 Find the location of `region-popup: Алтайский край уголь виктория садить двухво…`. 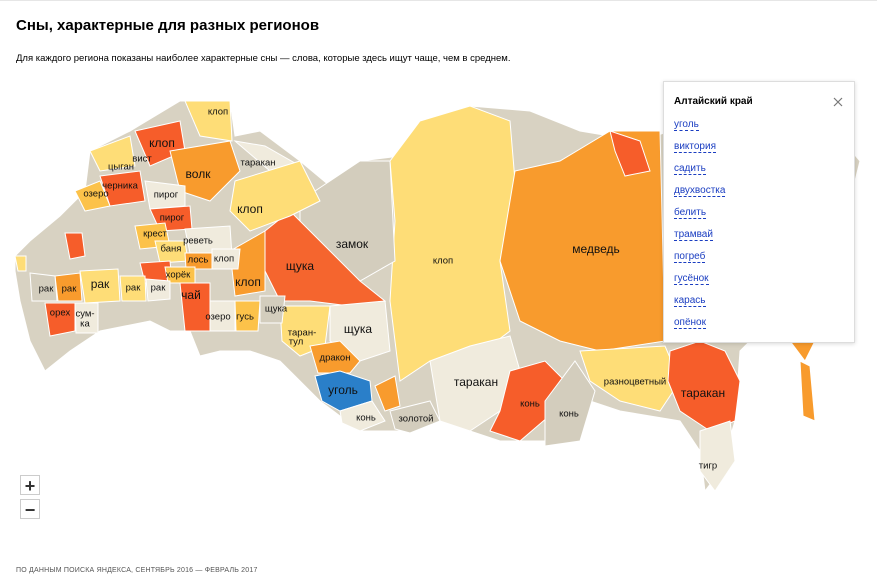

region-popup: Алтайский край уголь виктория садить двухво… is located at coordinates (759, 212).